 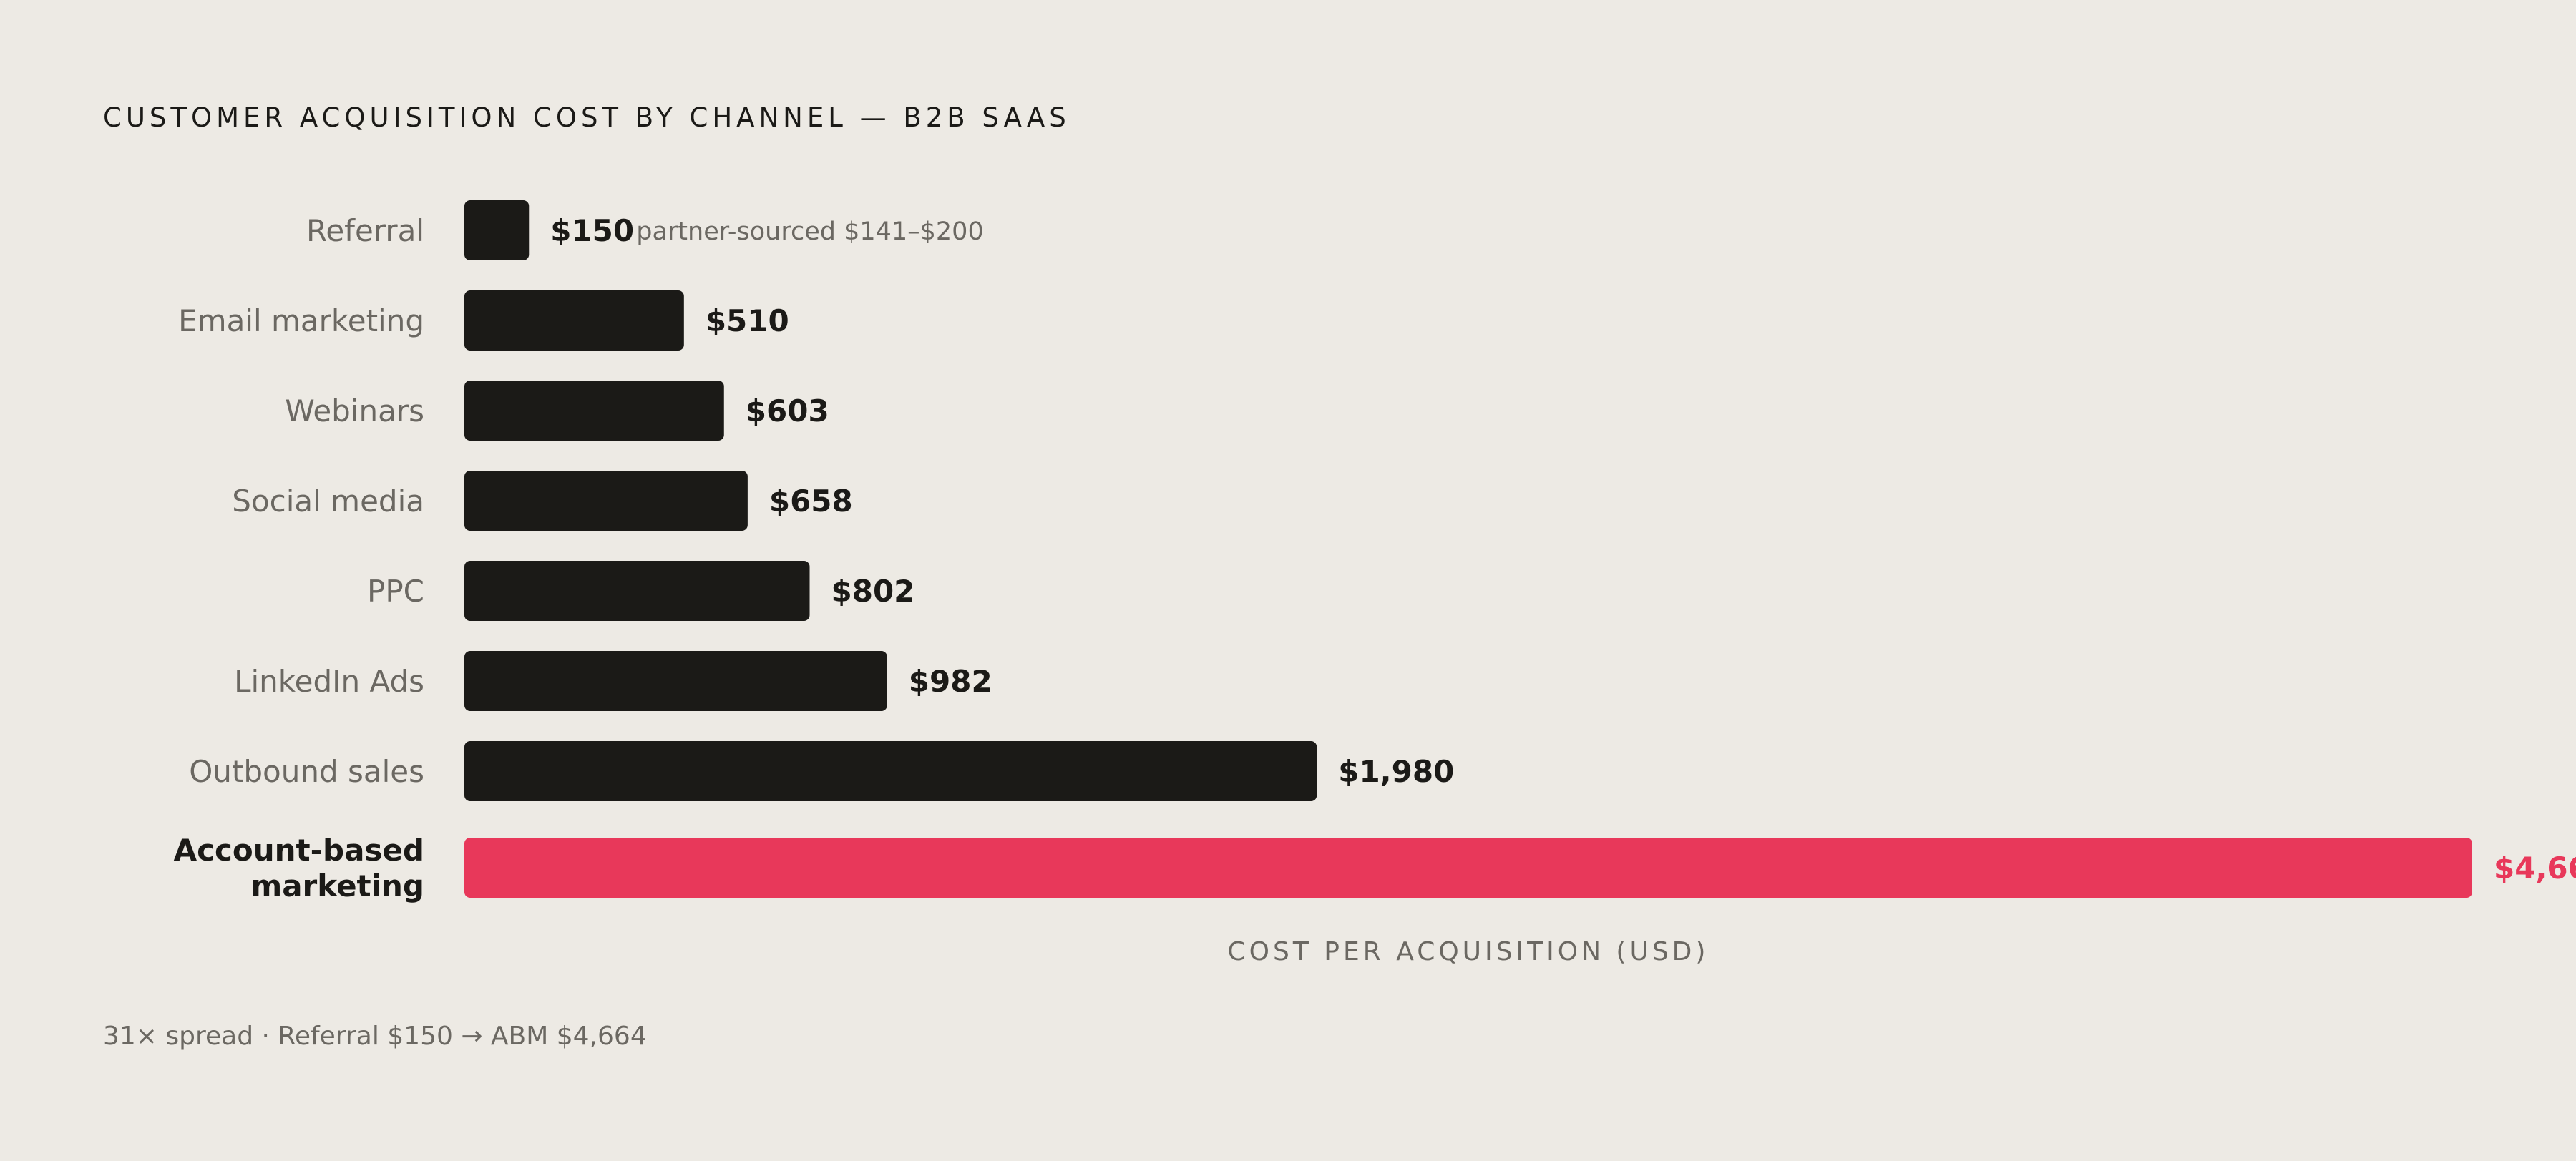 I want to click on x-axis-label: COST PER ACQUISITION (USD), so click(x=1468, y=951).